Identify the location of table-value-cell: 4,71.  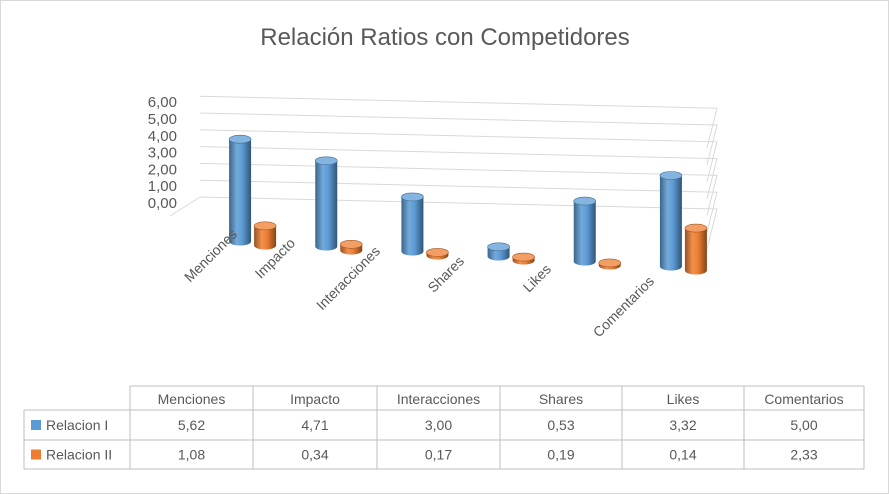
(314, 425).